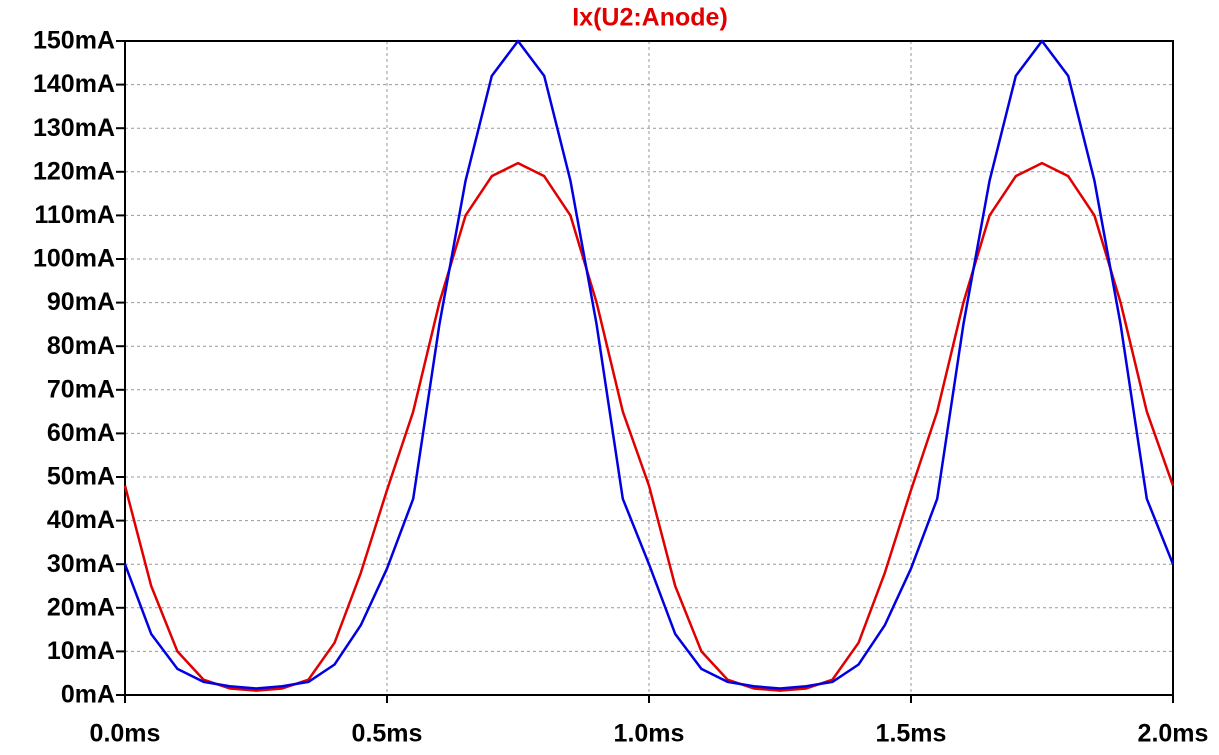  What do you see at coordinates (74, 84) in the screenshot?
I see `y-tick-label: 140mA` at bounding box center [74, 84].